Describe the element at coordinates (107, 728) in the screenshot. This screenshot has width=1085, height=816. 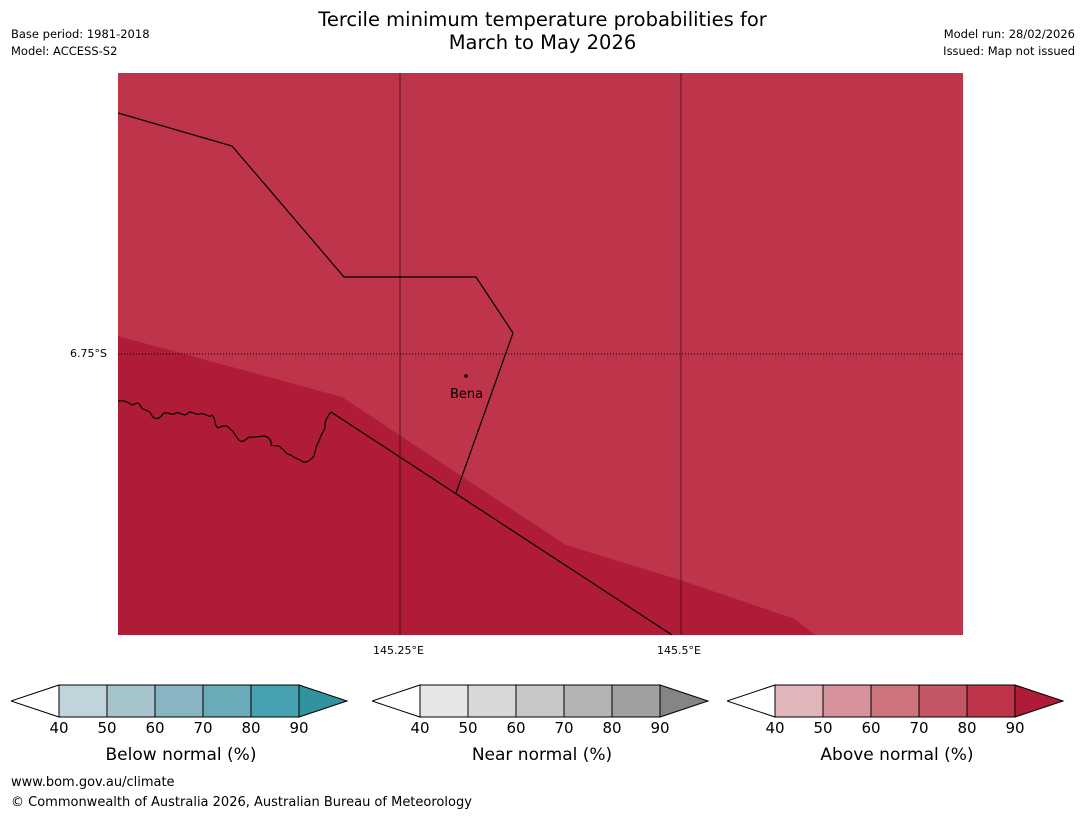
I see `tick-below-50: 50` at that location.